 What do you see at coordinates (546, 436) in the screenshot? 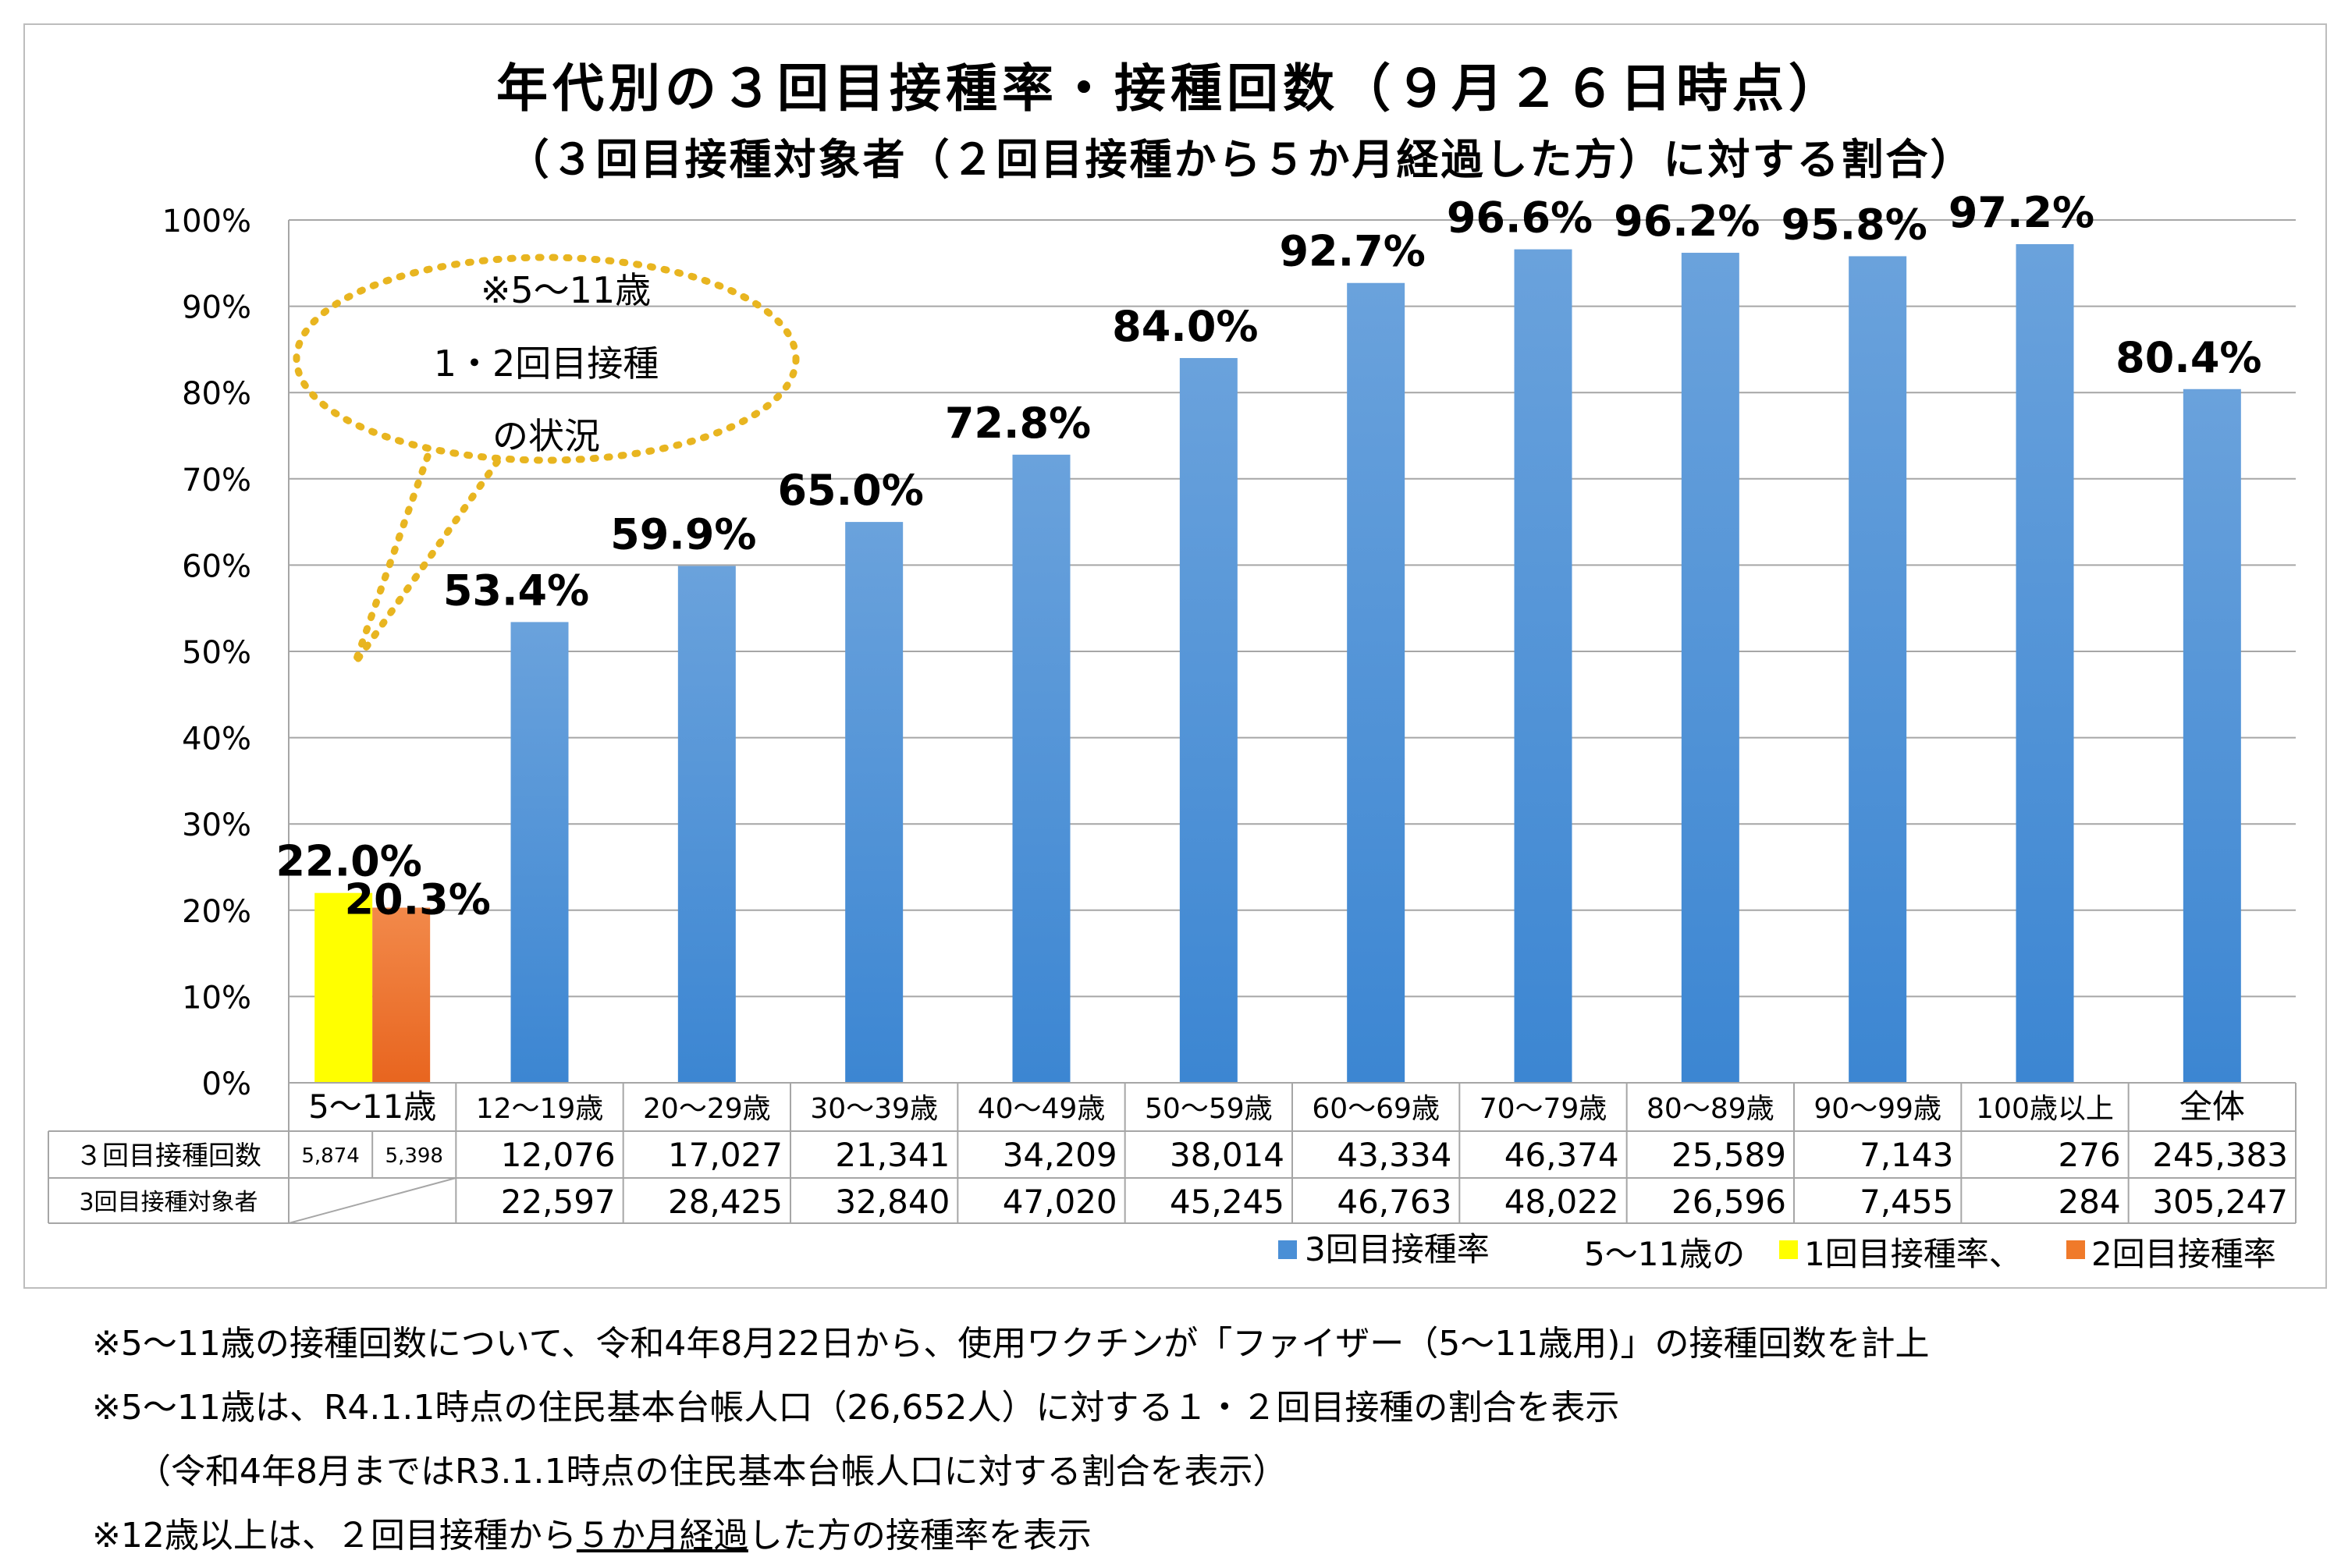
I see `callout-line-3: の状況` at bounding box center [546, 436].